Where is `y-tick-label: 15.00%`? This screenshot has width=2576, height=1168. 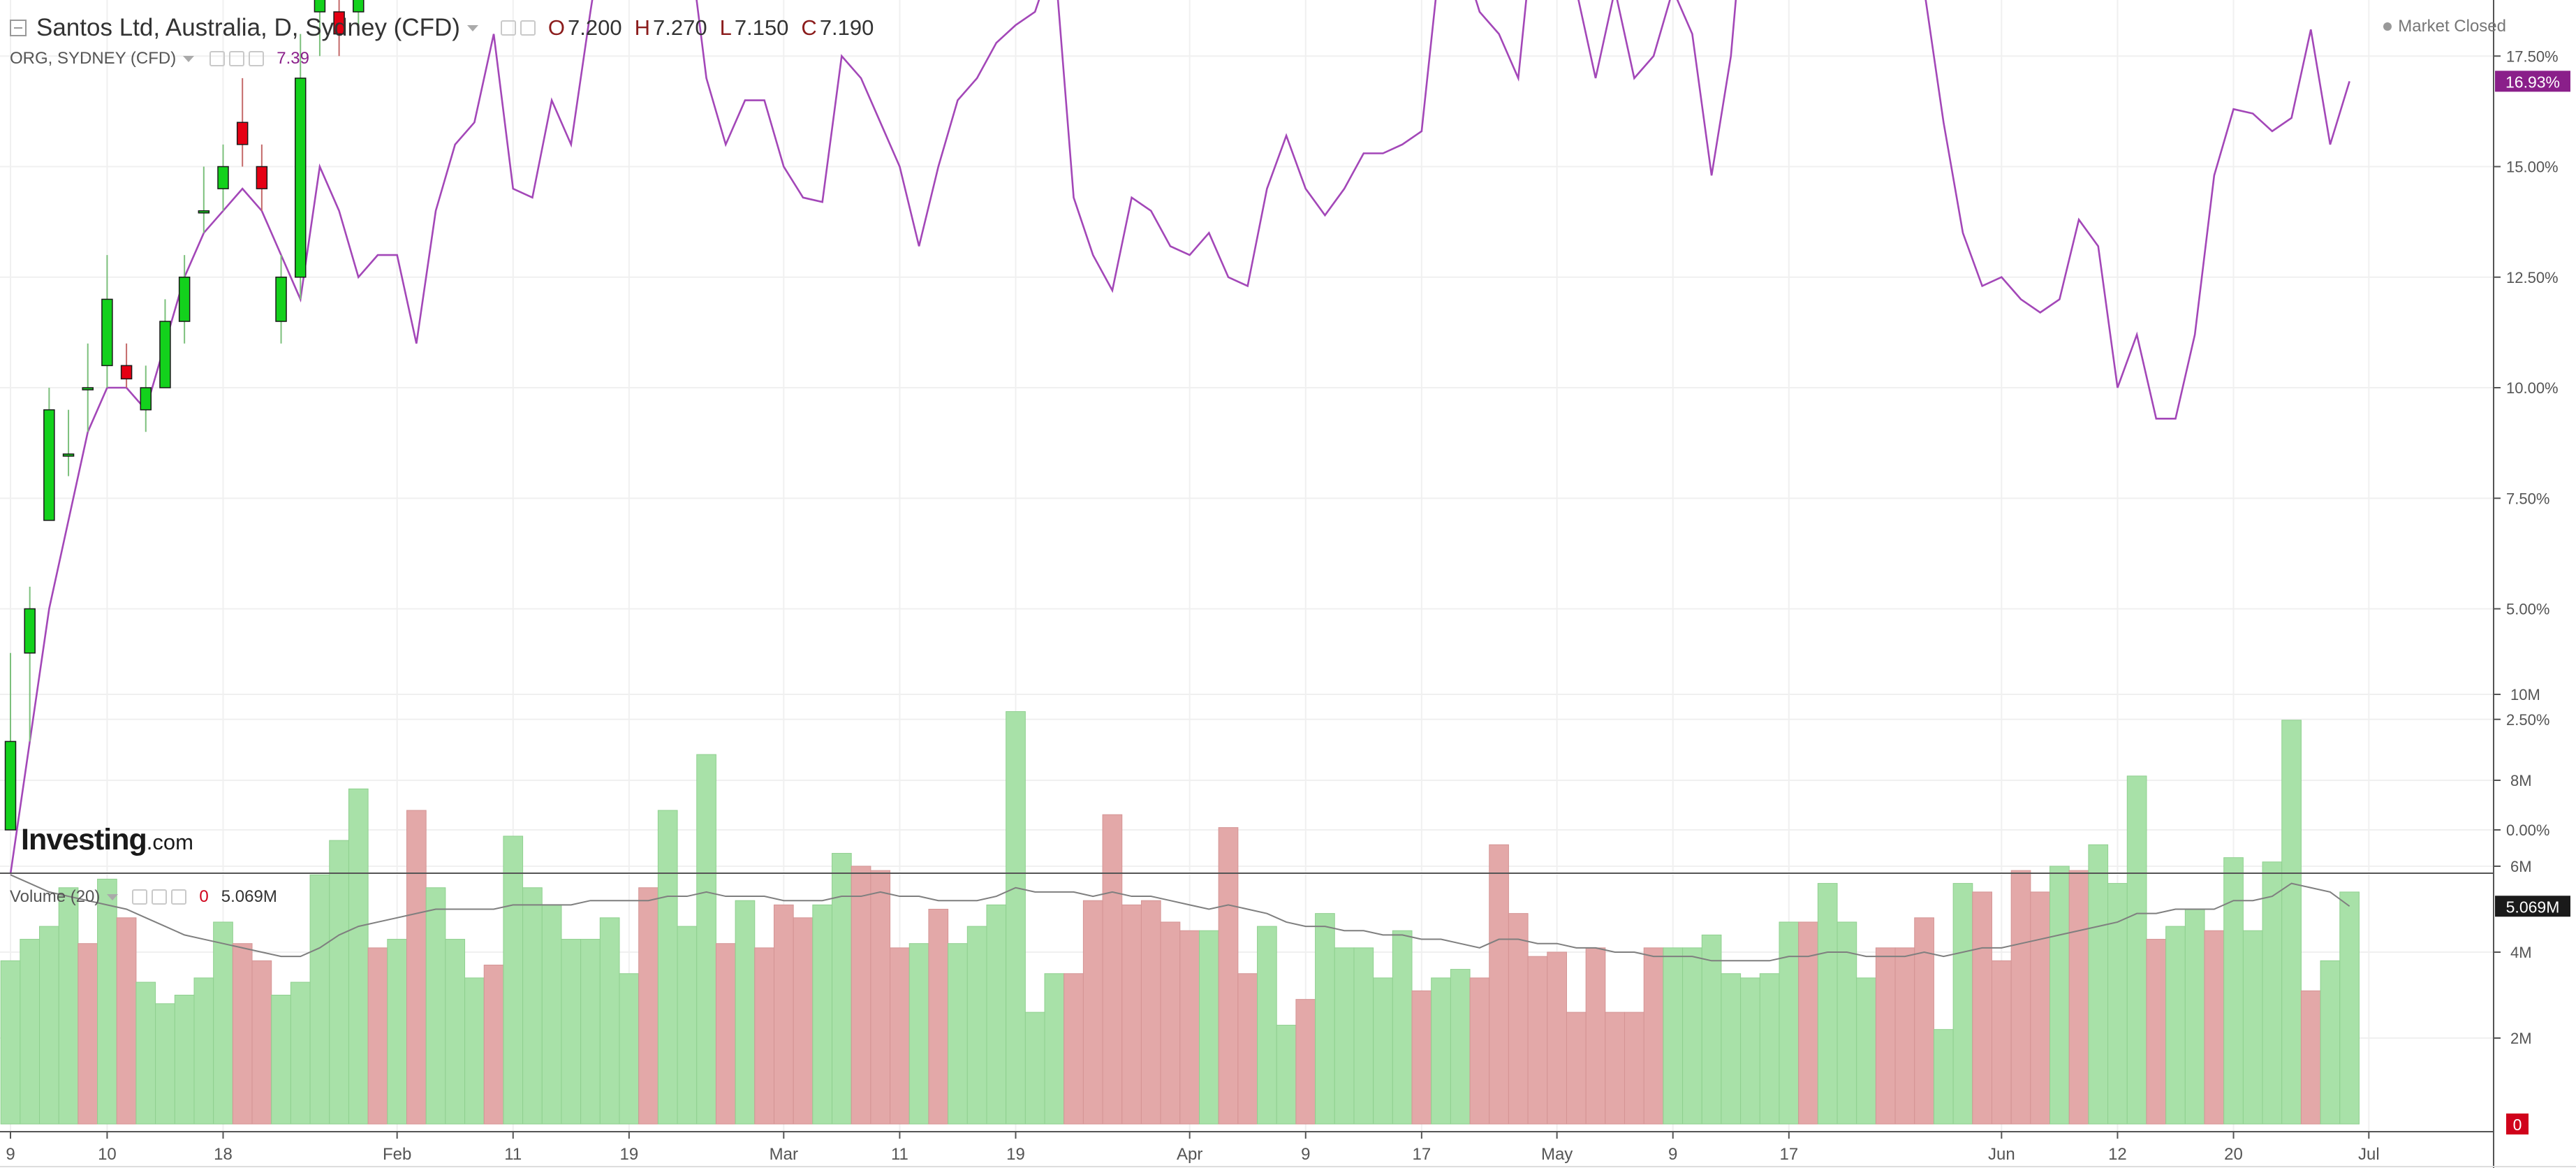 y-tick-label: 15.00% is located at coordinates (2532, 167).